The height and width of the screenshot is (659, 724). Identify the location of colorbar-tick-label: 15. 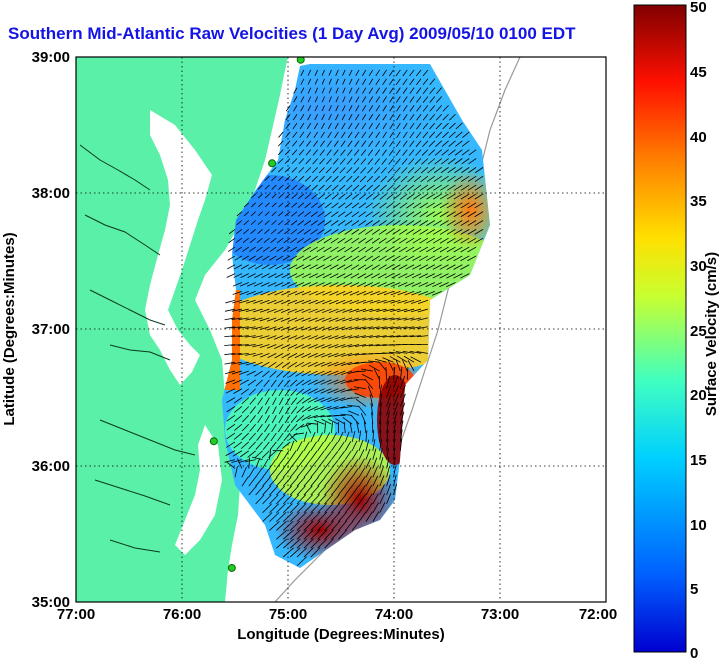
(698, 460).